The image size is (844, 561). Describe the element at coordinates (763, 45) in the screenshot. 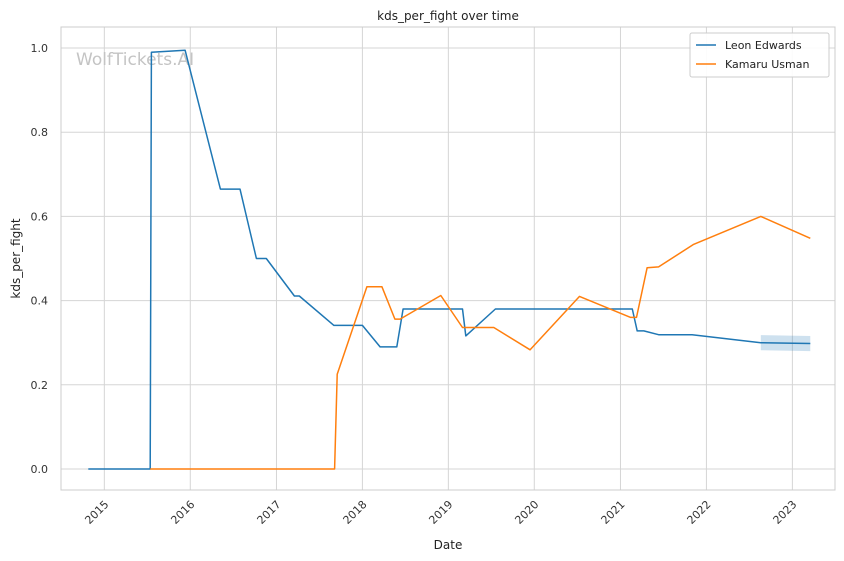

I see `legend-label-leon-edwards: Leon Edwards` at that location.